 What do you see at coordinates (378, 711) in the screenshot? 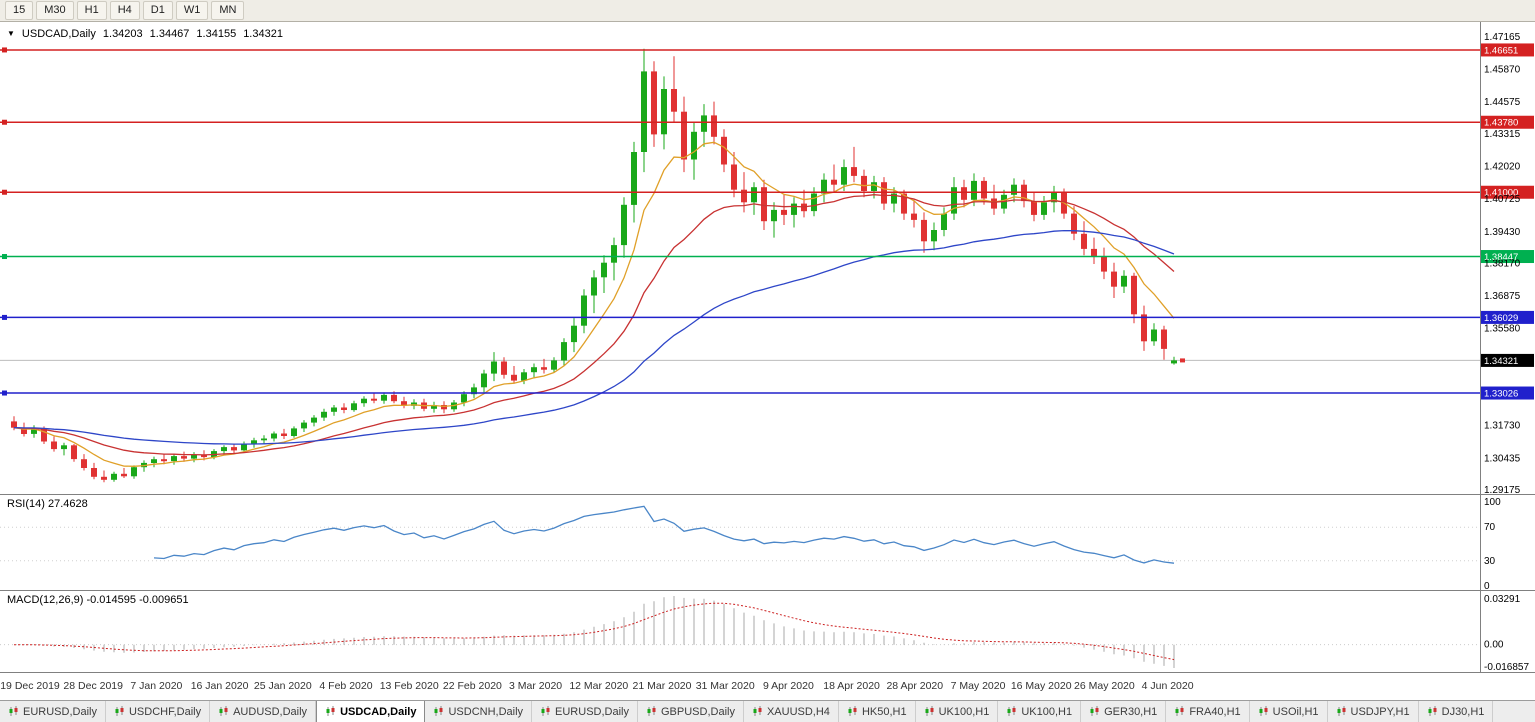
I see `chart-tab-label: USDCAD,Daily` at bounding box center [378, 711].